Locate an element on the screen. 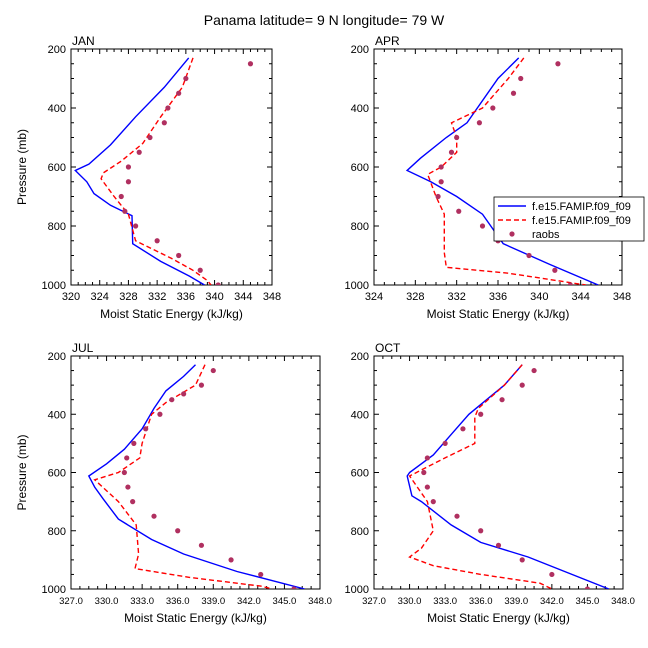 The width and height of the screenshot is (648, 648). legend-box is located at coordinates (569, 219).